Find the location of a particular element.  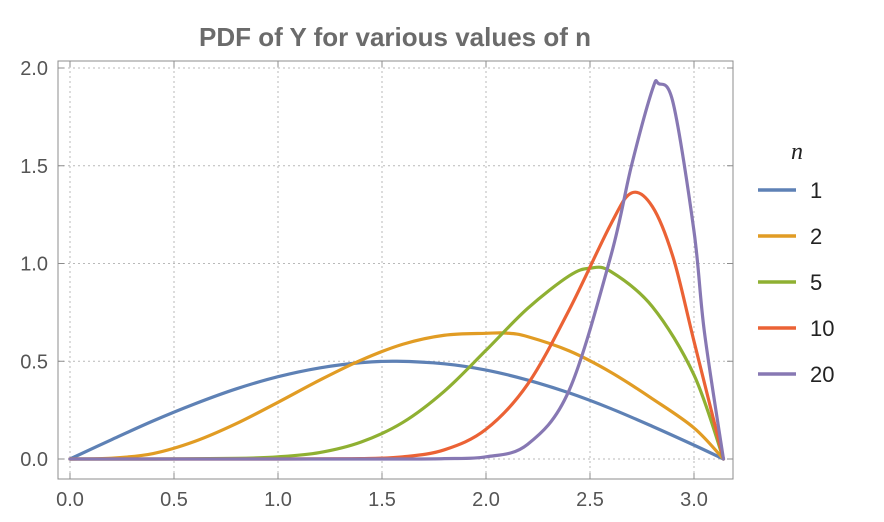

x-tick-label: 2.5 is located at coordinates (590, 500).